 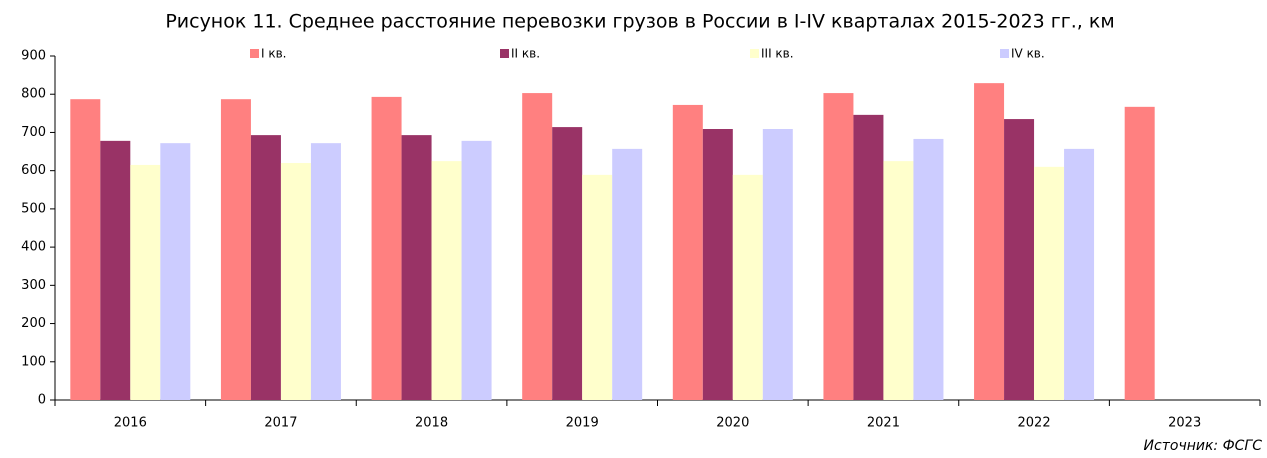 What do you see at coordinates (1203, 446) in the screenshot?
I see `source: Источник: ФСГС` at bounding box center [1203, 446].